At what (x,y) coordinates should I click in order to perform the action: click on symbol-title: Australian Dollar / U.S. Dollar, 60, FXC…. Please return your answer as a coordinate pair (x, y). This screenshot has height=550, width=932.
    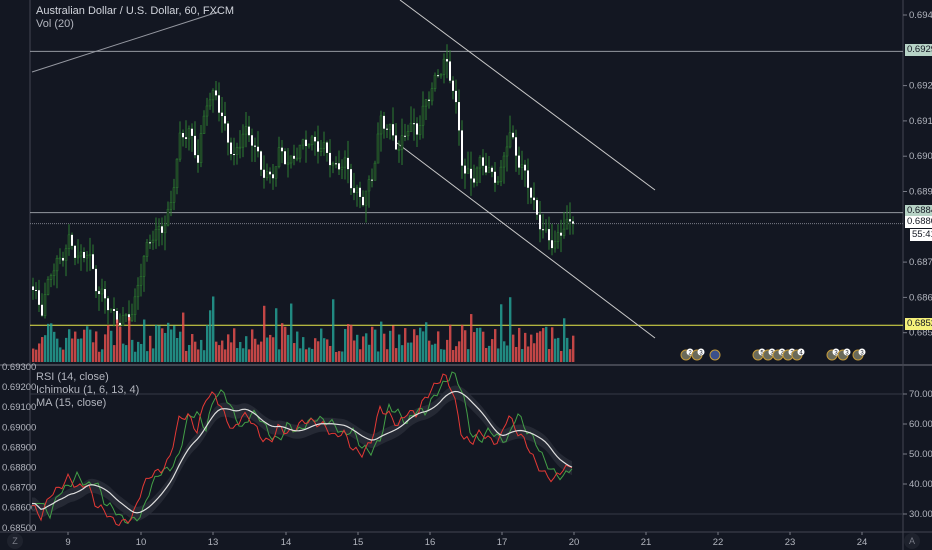
    Looking at the image, I should click on (135, 11).